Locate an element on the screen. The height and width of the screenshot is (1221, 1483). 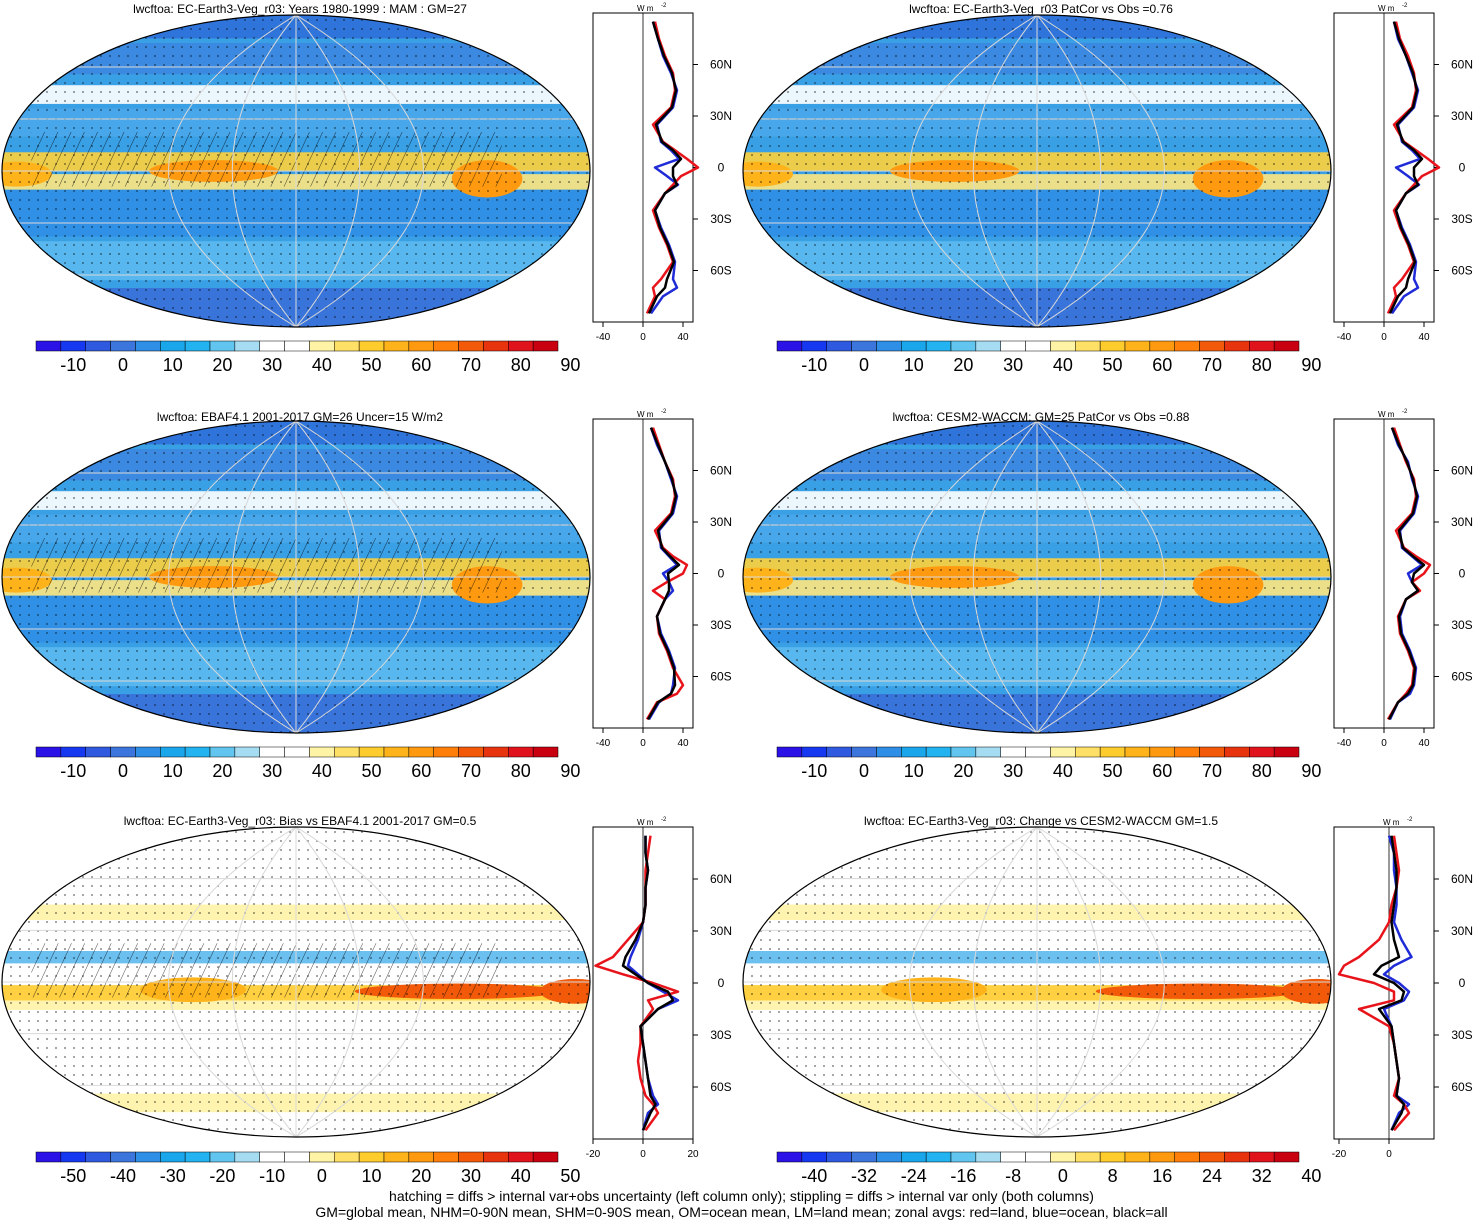
zonal-xtick-label: -20 is located at coordinates (1339, 1154).